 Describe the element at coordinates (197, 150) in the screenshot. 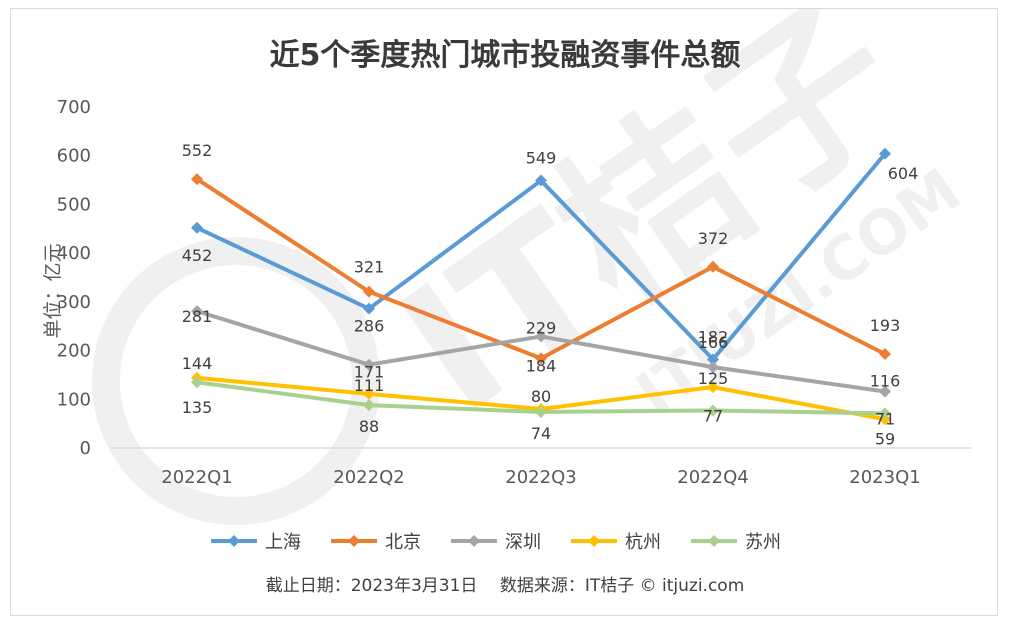

I see `data-label: 552` at that location.